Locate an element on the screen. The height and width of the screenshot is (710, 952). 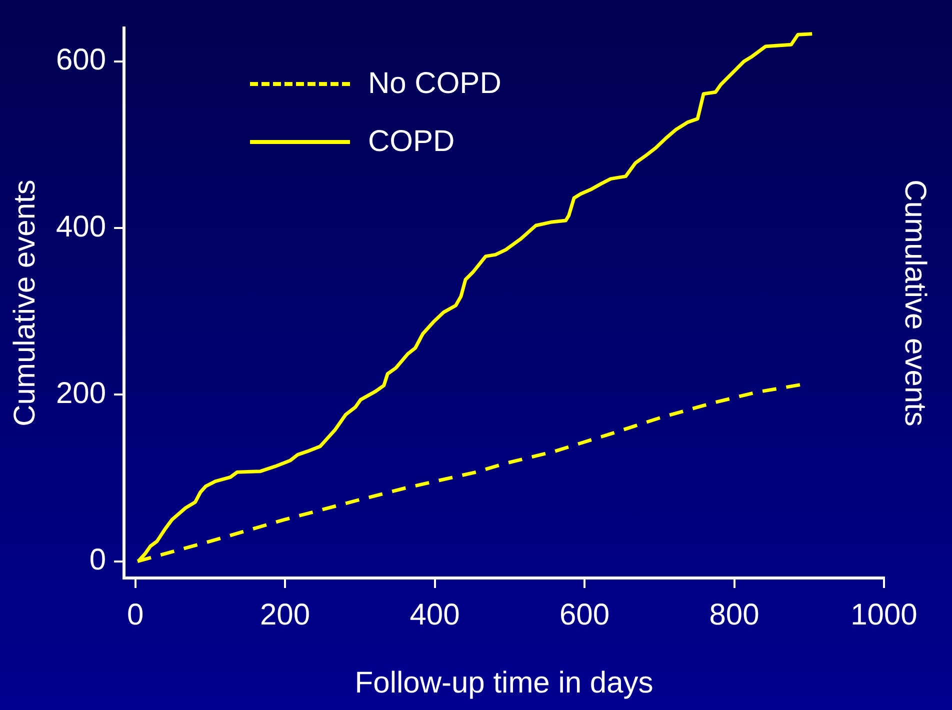
x-tick-label: 400 is located at coordinates (435, 615).